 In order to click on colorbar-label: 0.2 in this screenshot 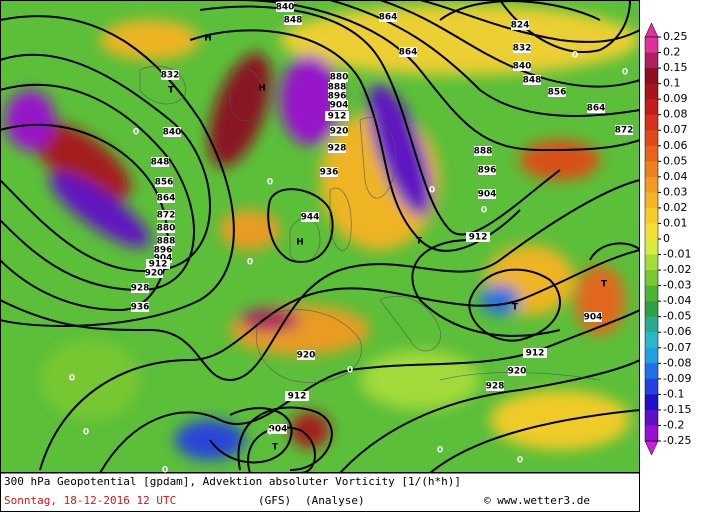, I will do `click(672, 52)`.